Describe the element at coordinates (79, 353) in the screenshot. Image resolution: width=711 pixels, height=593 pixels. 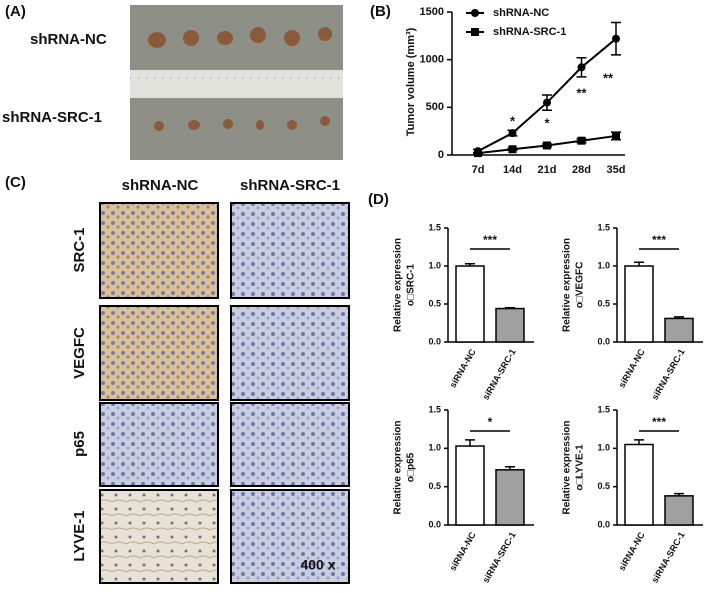
I see `row-label: VEGFC` at that location.